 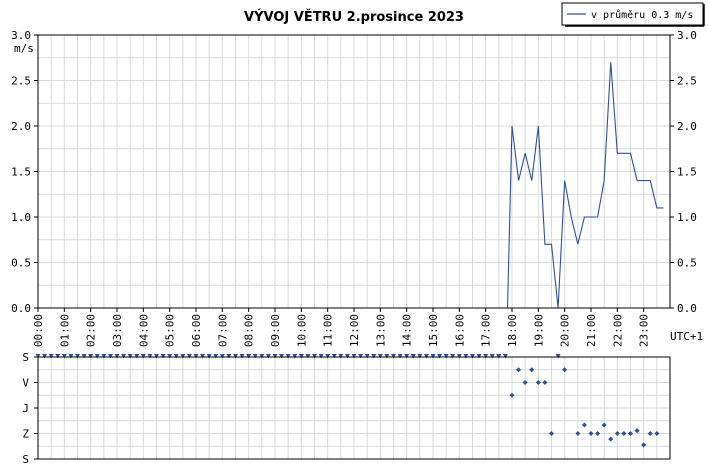 I want to click on direction-tick-label: S, so click(x=25, y=459).